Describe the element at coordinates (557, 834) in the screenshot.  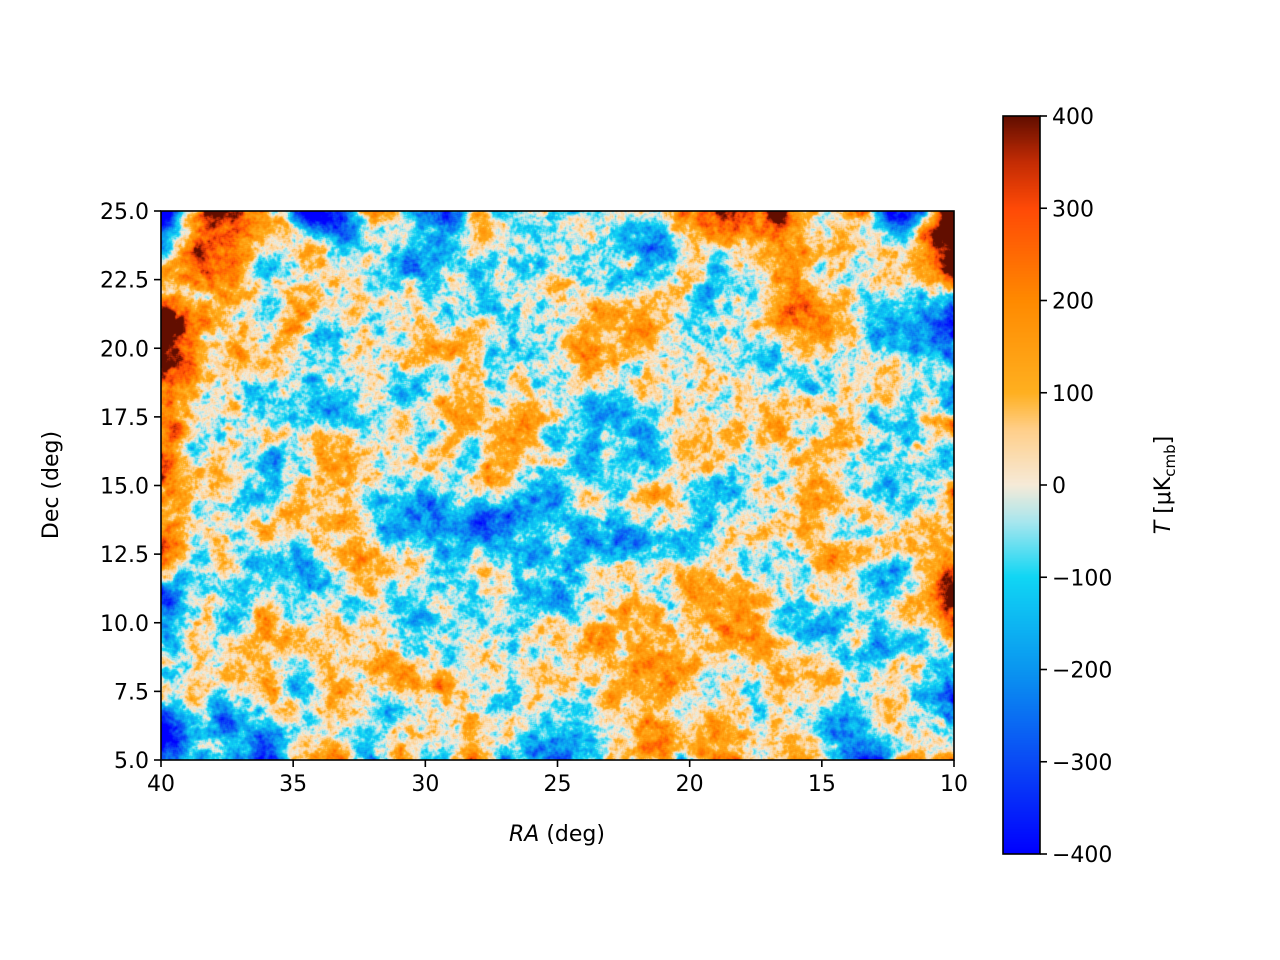
I see `x-axis-label: RA (deg)` at that location.